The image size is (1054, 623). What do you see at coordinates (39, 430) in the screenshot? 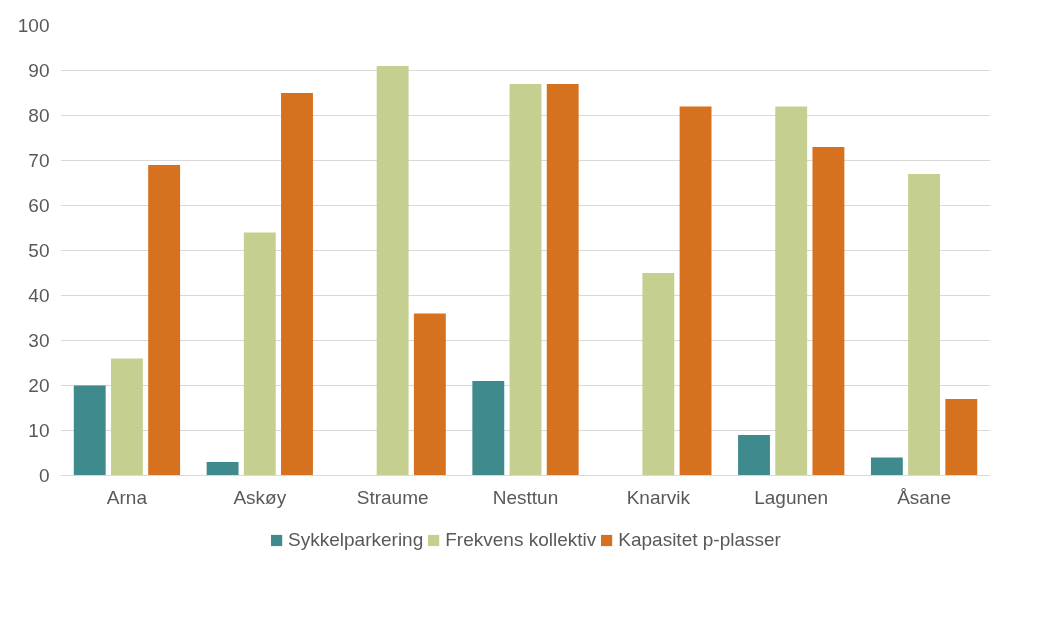
I see `y-tick-label: 10` at bounding box center [39, 430].